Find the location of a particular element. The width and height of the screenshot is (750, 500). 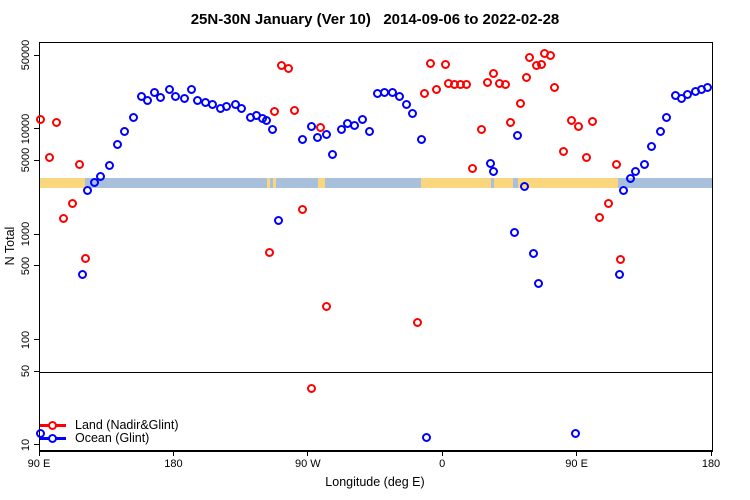

land-circle-icon is located at coordinates (52, 425).